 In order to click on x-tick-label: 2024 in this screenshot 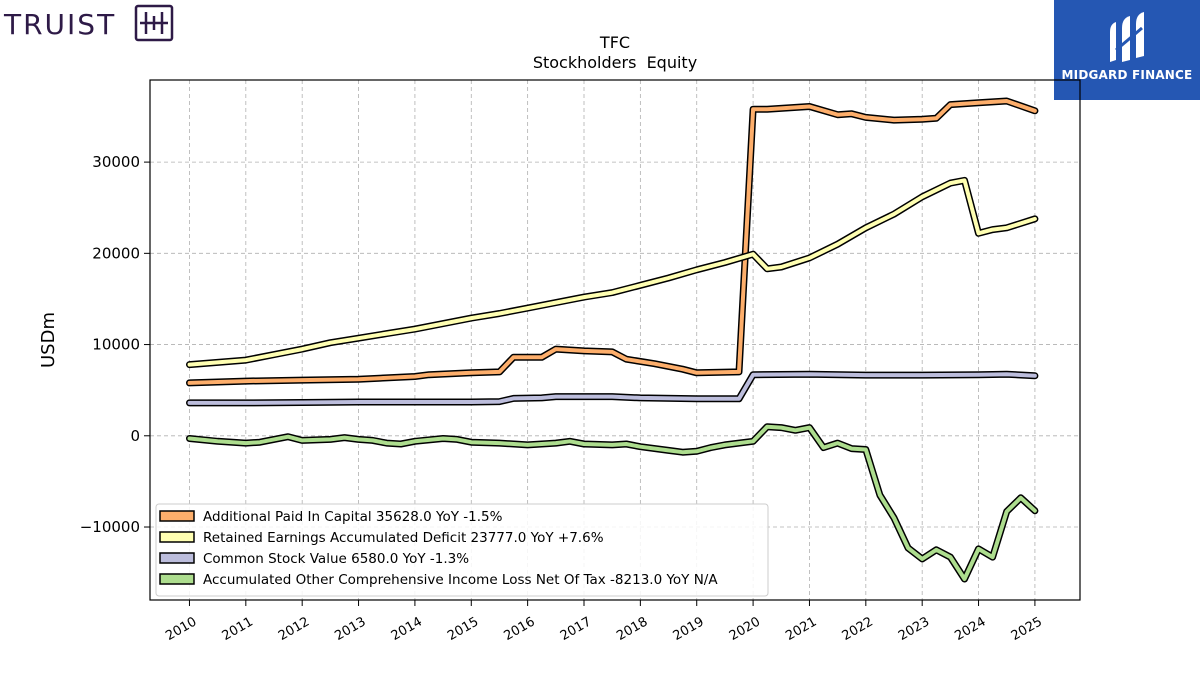, I will do `click(970, 629)`.